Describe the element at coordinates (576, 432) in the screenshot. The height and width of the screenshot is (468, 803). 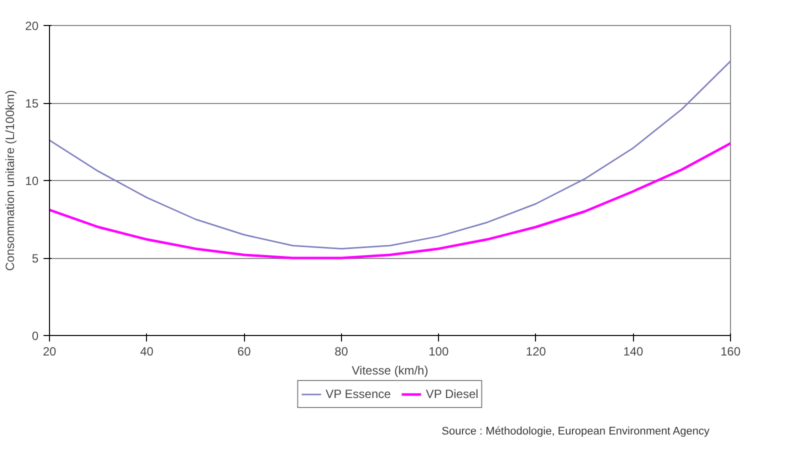
I see `source-note: Source : Méthodologie, European Environment Agency` at that location.